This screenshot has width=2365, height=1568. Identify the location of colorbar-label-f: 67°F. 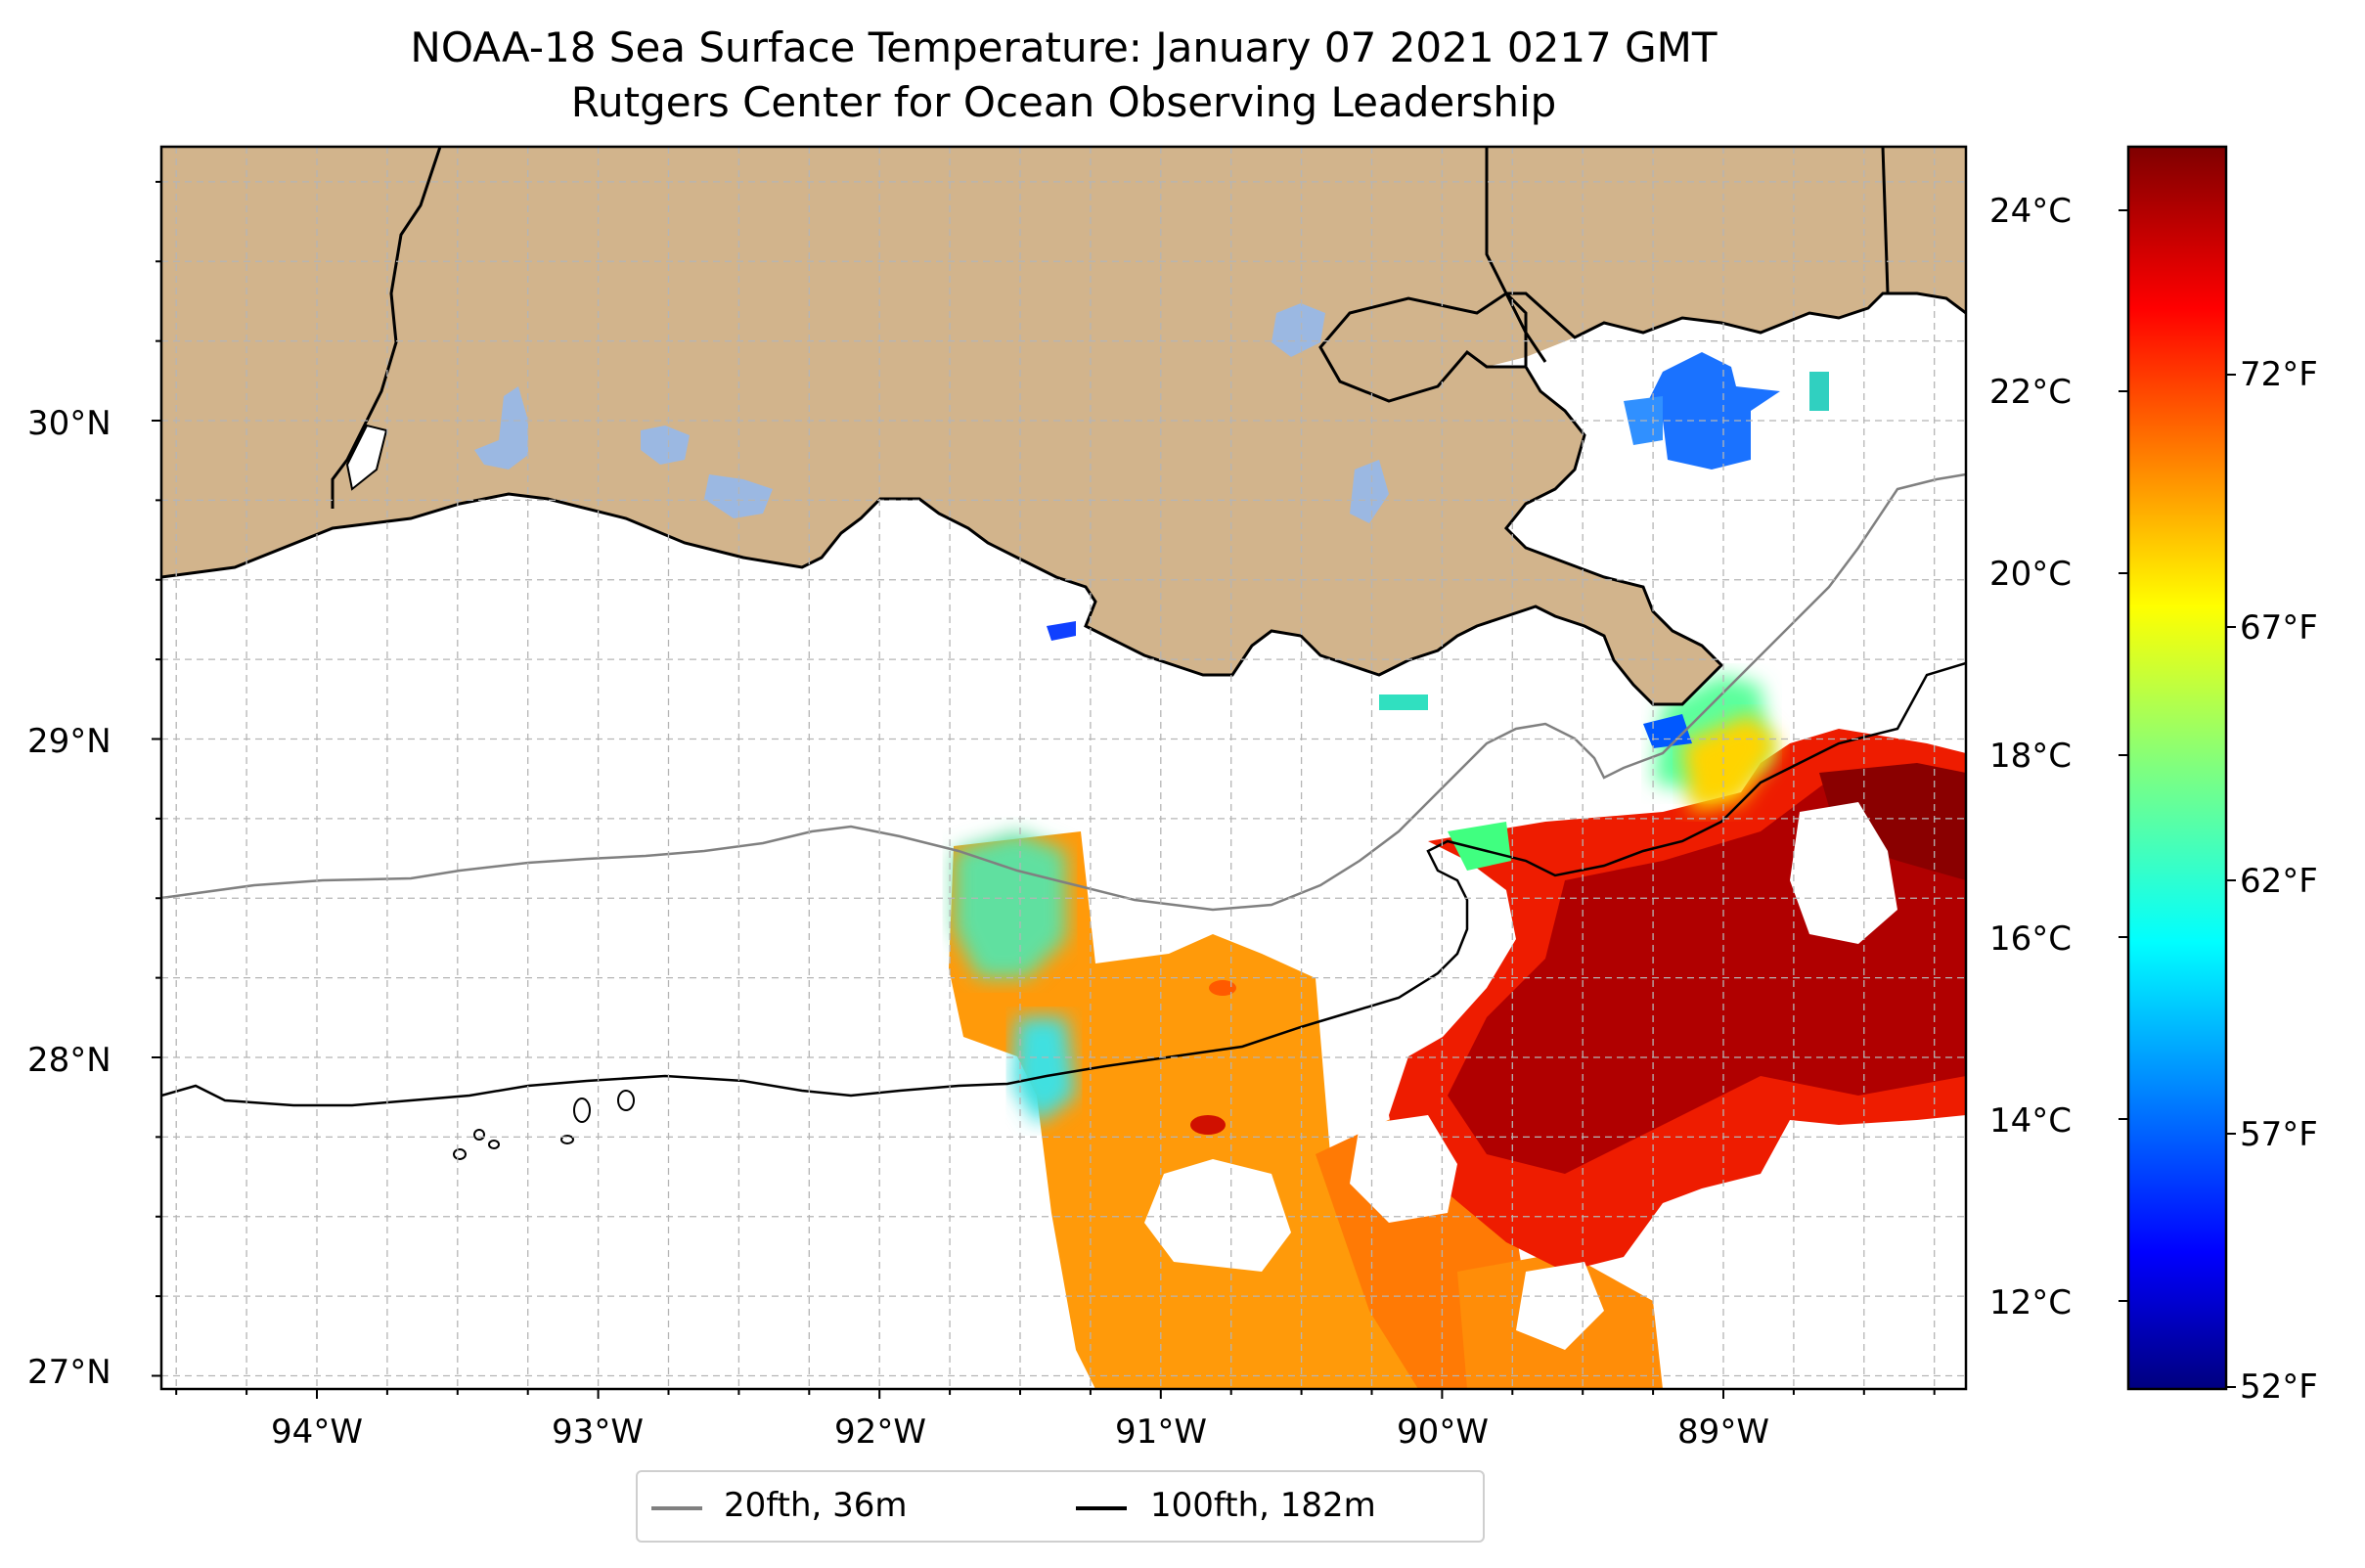
(2279, 628).